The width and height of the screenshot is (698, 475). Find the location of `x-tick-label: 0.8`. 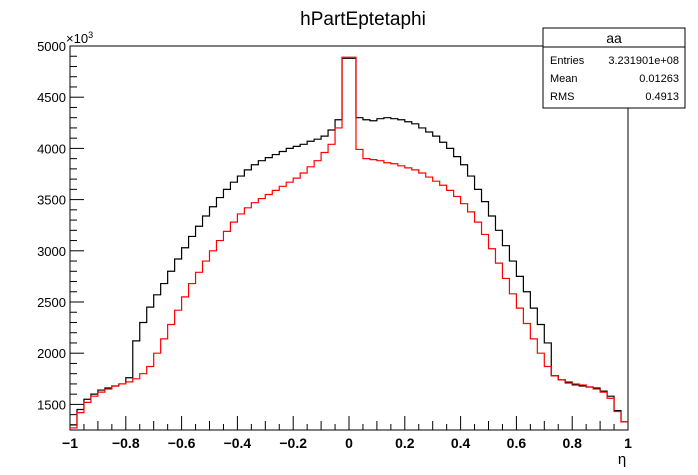

x-tick-label: 0.8 is located at coordinates (572, 443).